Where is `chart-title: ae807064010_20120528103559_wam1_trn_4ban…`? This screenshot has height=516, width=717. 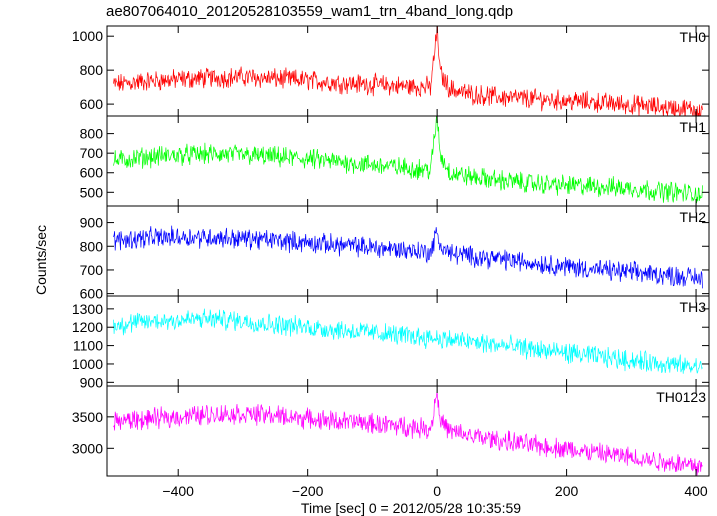 chart-title: ae807064010_20120528103559_wam1_trn_4ban… is located at coordinates (309, 11).